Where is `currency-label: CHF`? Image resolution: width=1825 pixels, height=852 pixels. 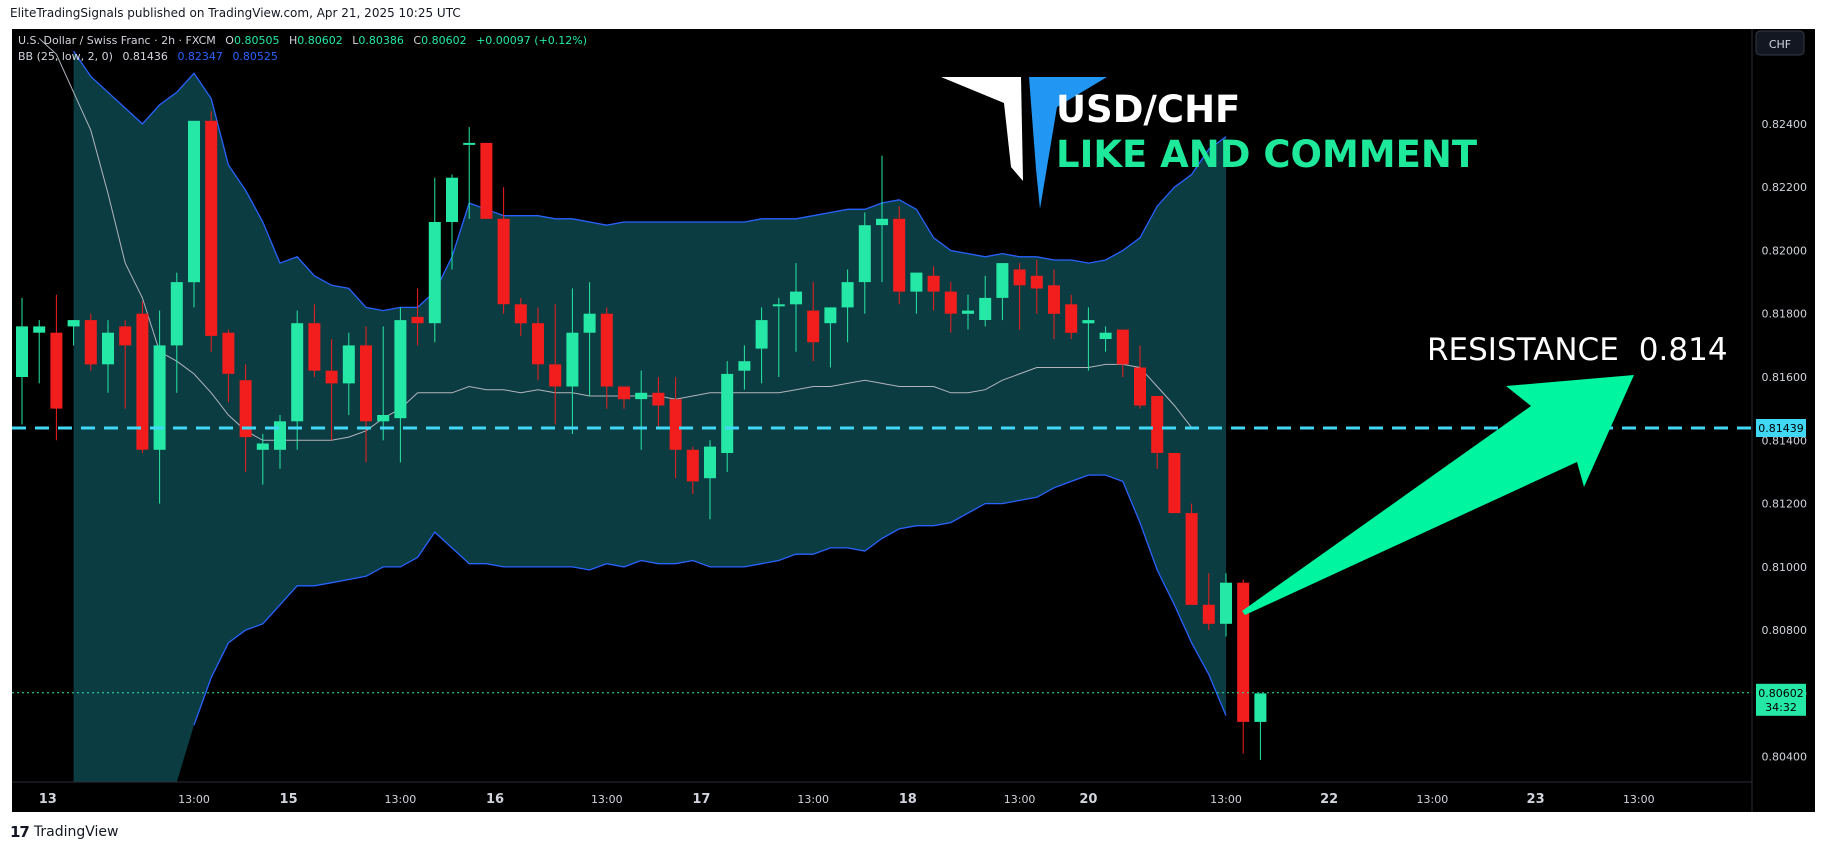
currency-label: CHF is located at coordinates (1780, 44).